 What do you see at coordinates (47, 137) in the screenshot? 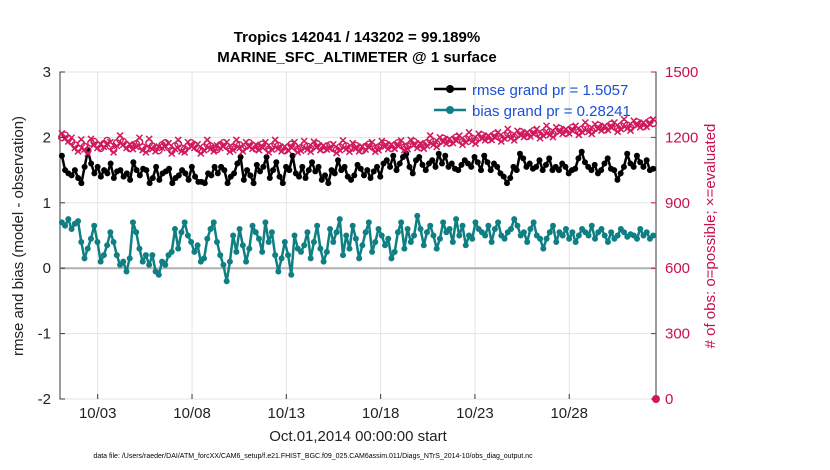
I see `y-tick-label: 2` at bounding box center [47, 137].